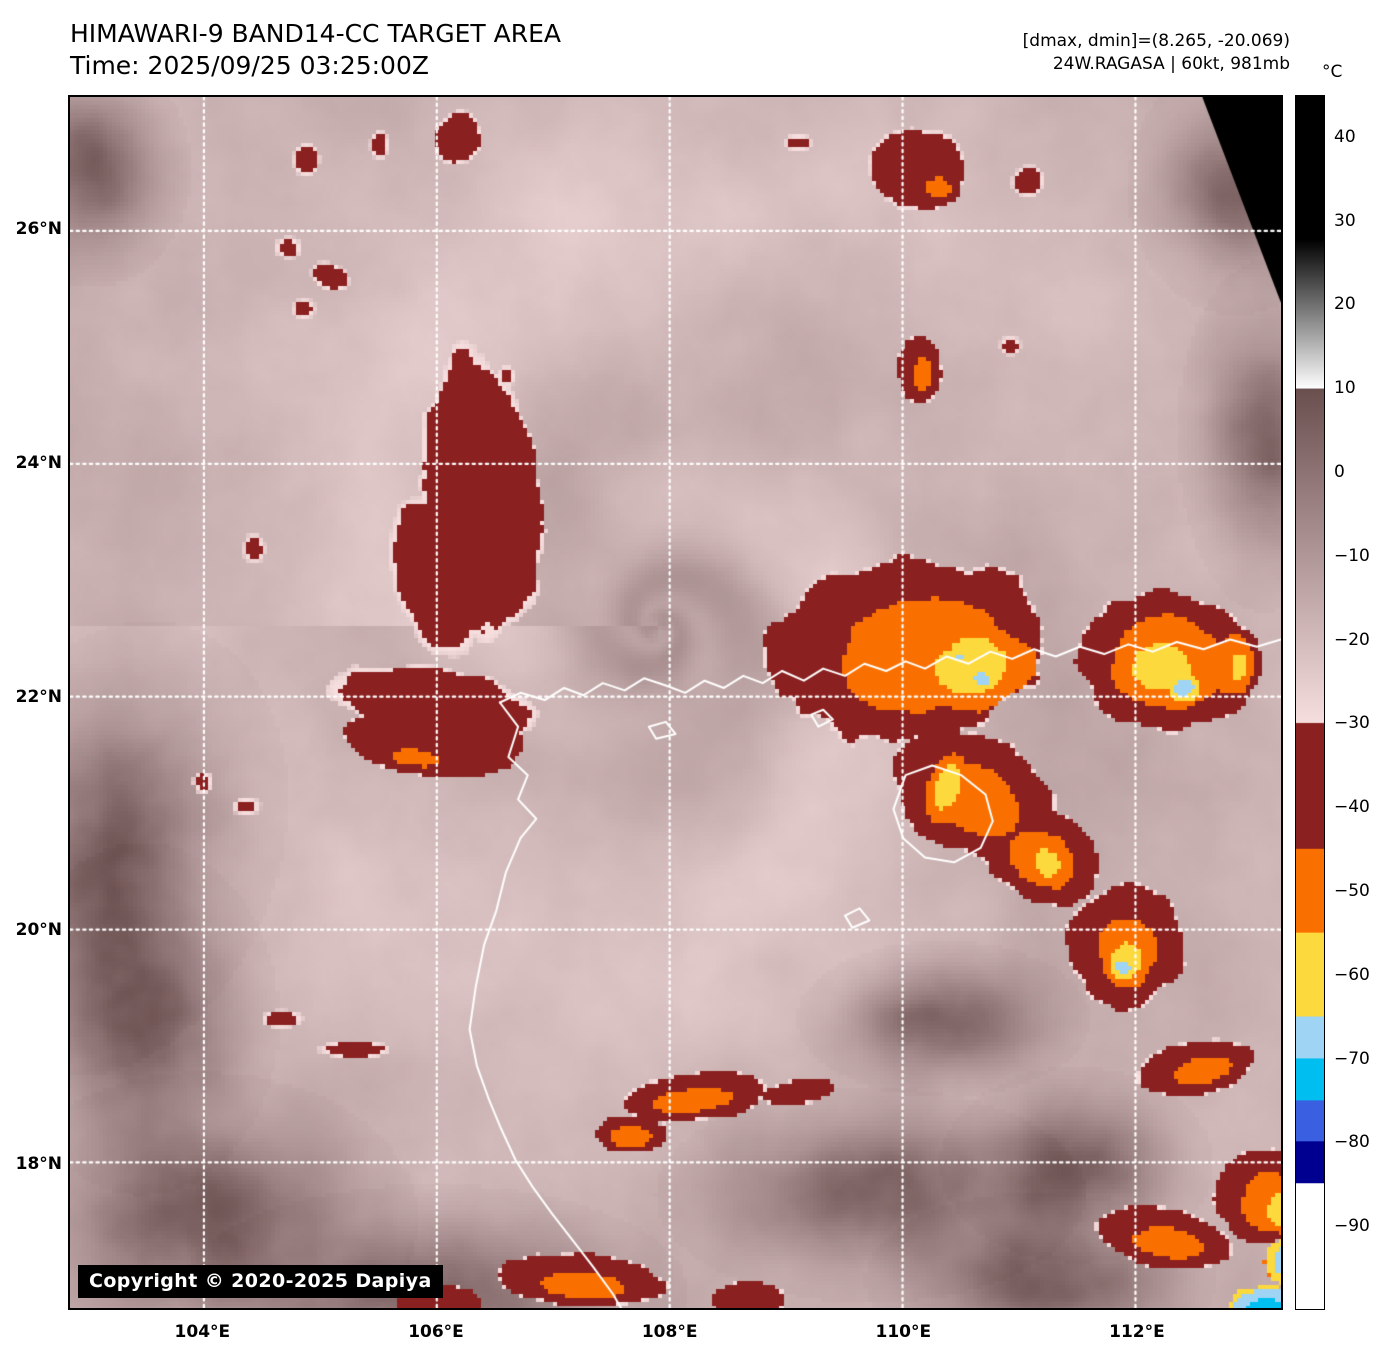 The height and width of the screenshot is (1359, 1390). I want to click on colorbar-tick-0: 0, so click(1339, 472).